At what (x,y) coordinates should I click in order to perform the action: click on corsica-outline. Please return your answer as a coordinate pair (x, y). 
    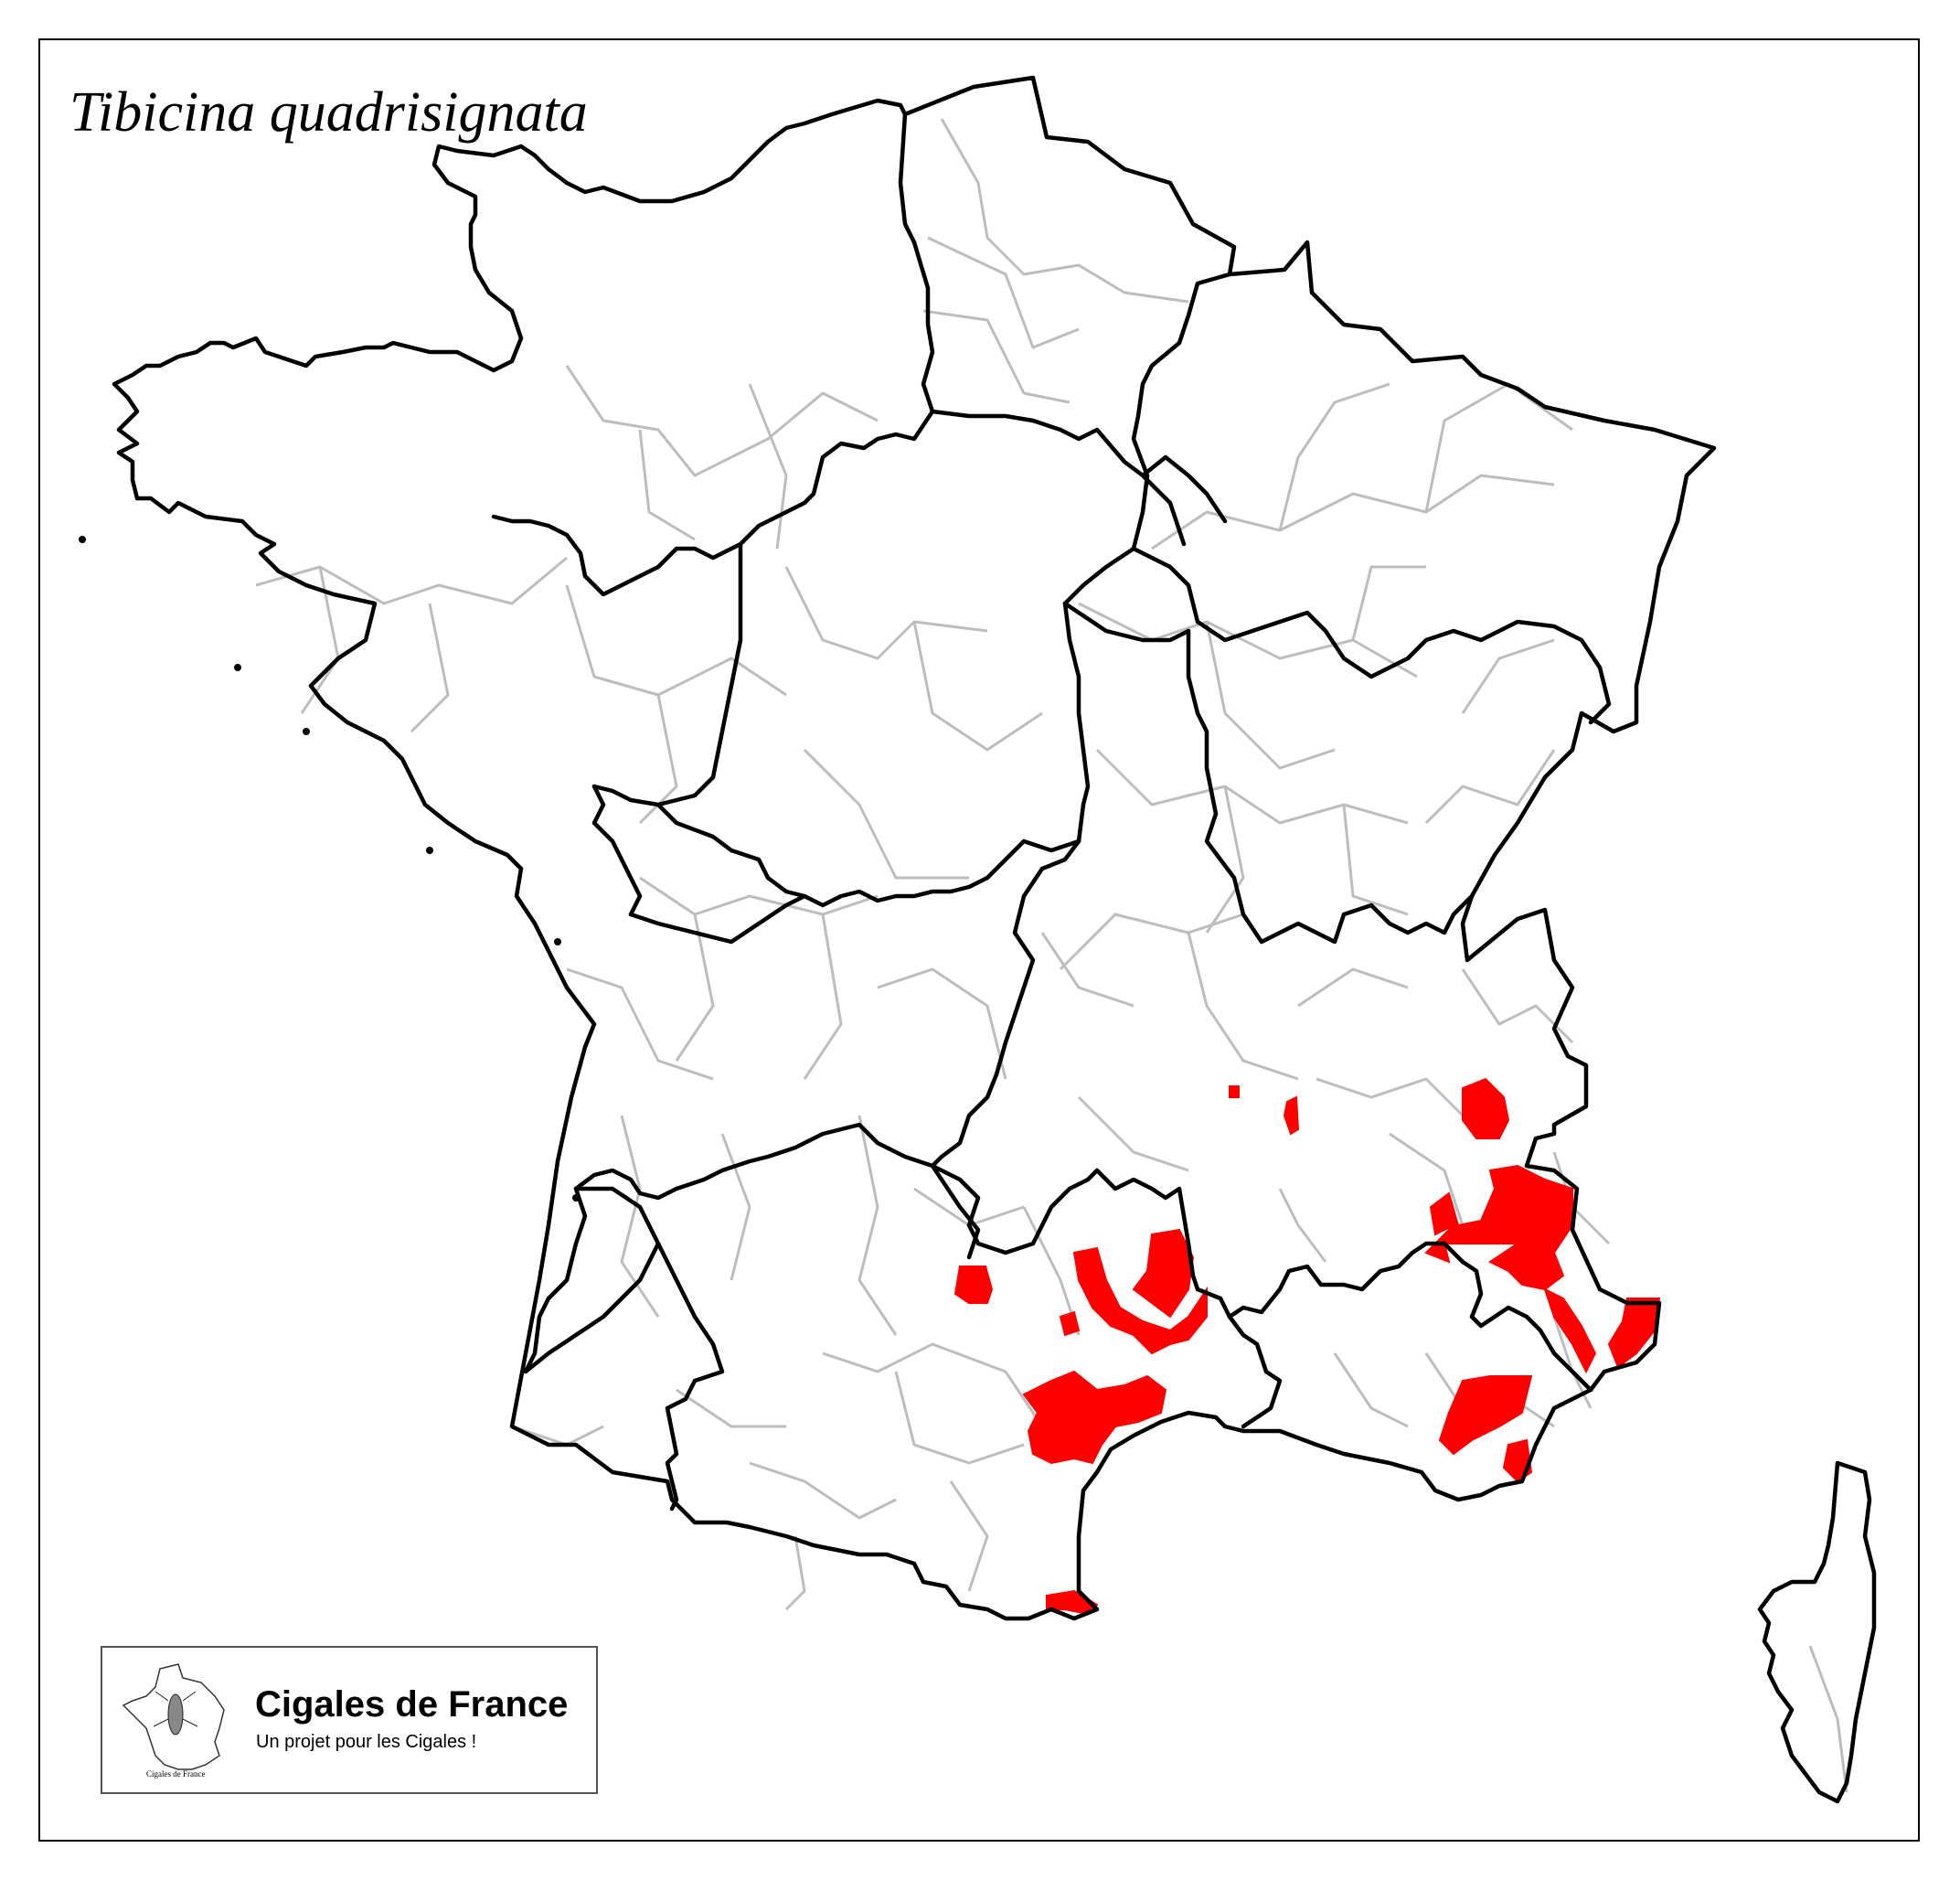
    Looking at the image, I should click on (1817, 1632).